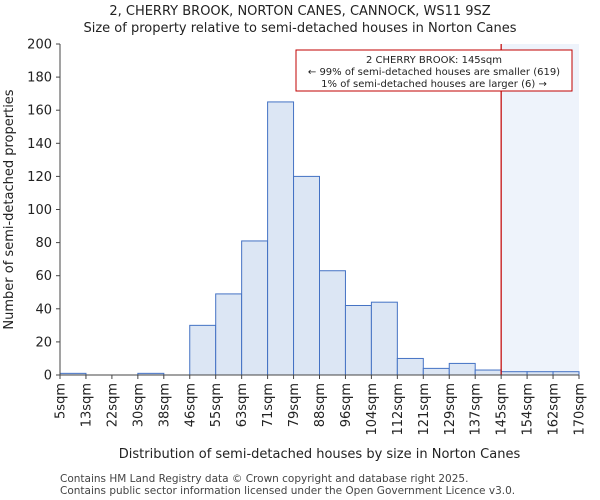 This screenshot has height=500, width=600. I want to click on x-tick-label: 162sqm, so click(554, 409).